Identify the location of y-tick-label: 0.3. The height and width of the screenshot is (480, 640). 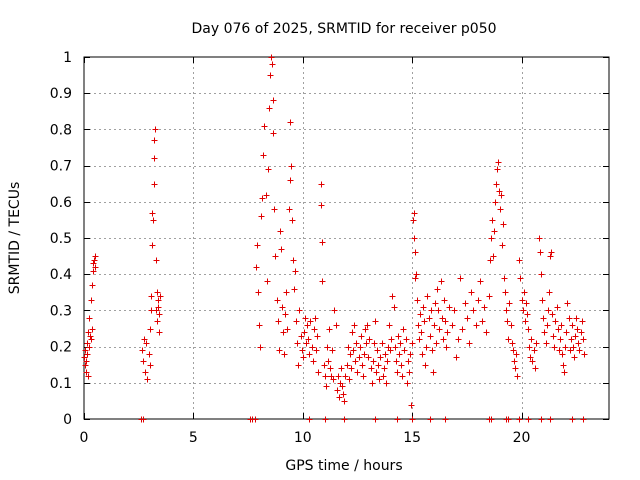
(61, 311).